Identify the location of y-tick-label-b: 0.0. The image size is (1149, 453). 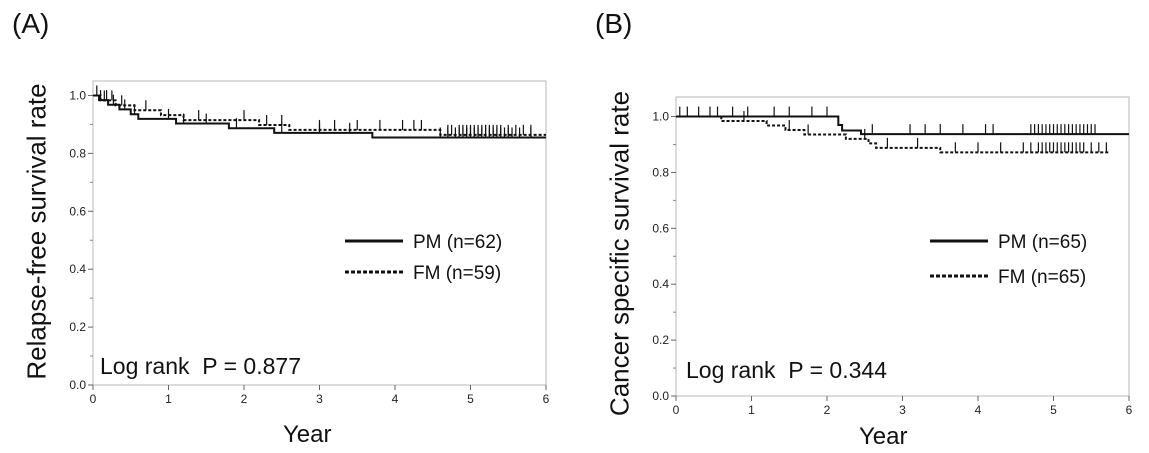
(660, 396).